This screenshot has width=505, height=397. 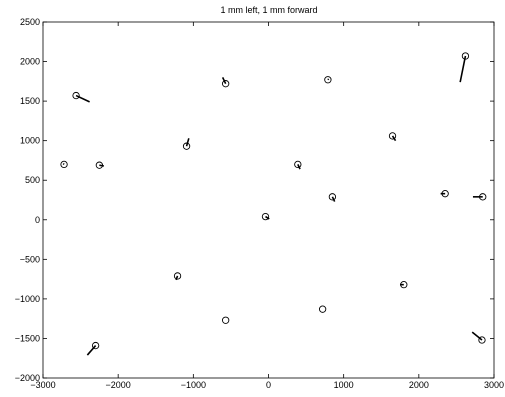 I want to click on x-tick-label: −2000, so click(x=118, y=385).